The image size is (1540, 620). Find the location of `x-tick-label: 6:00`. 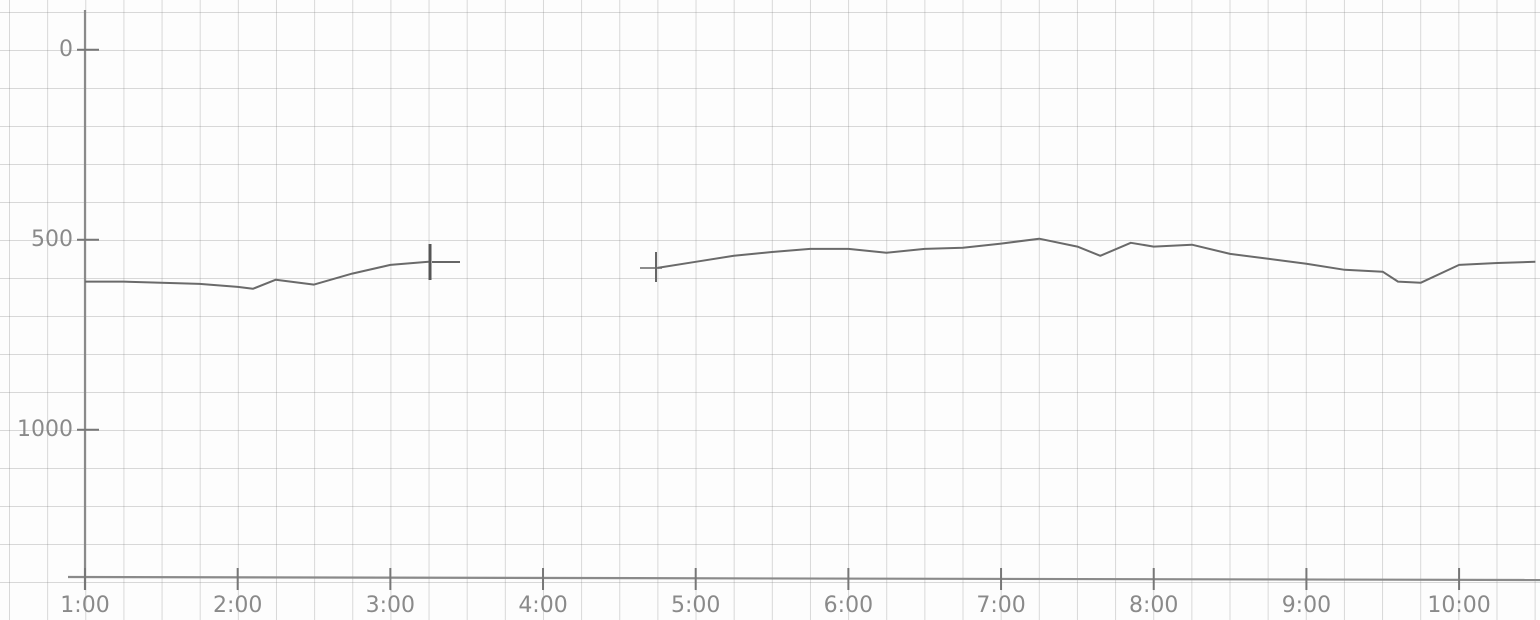

x-tick-label: 6:00 is located at coordinates (848, 605).